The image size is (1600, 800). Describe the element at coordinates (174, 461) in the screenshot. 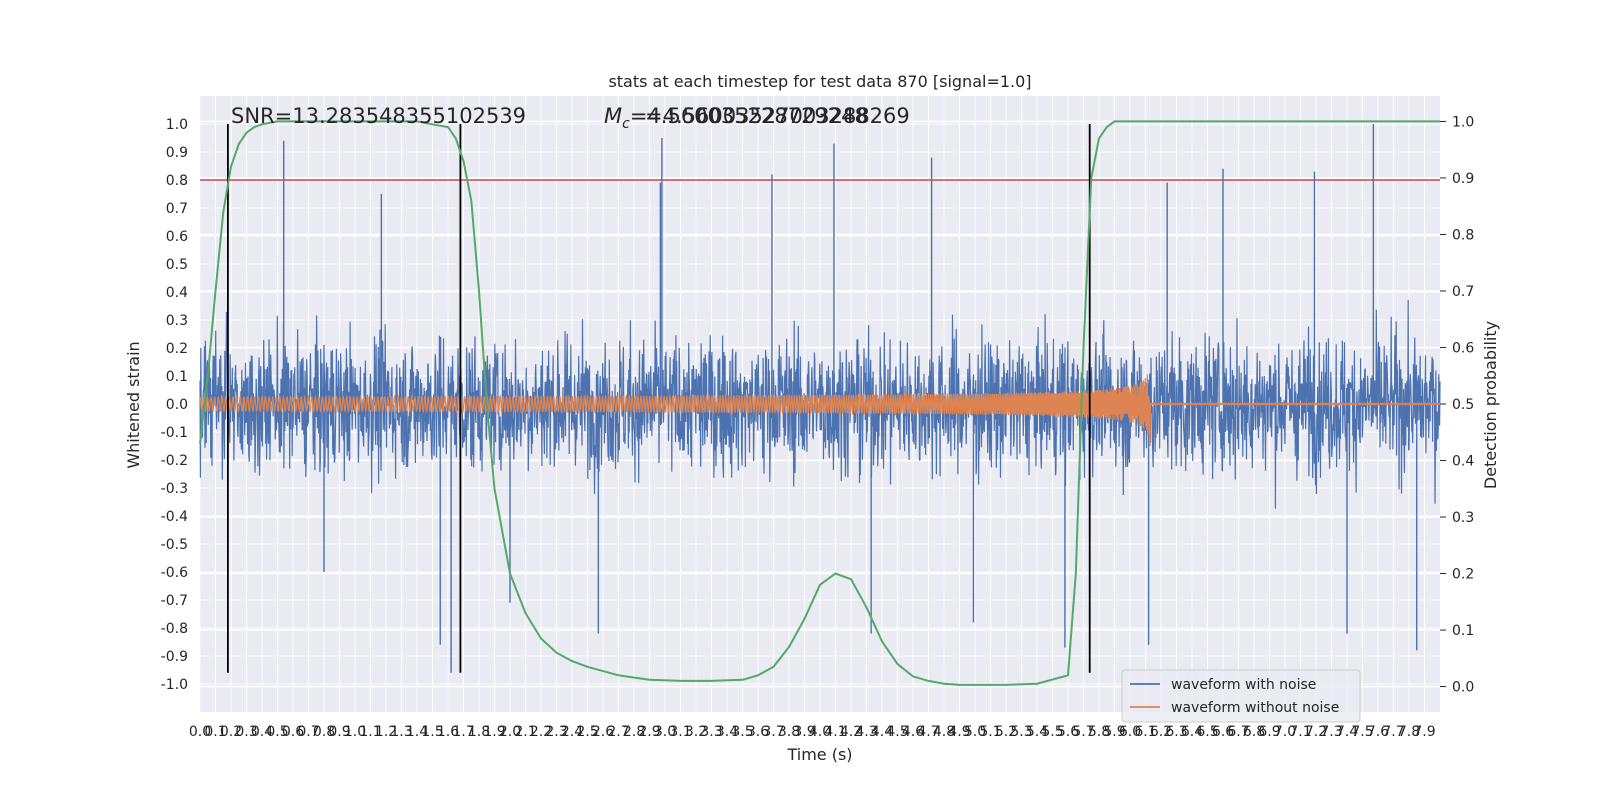

I see `y-tick-label-left: -0.2` at that location.